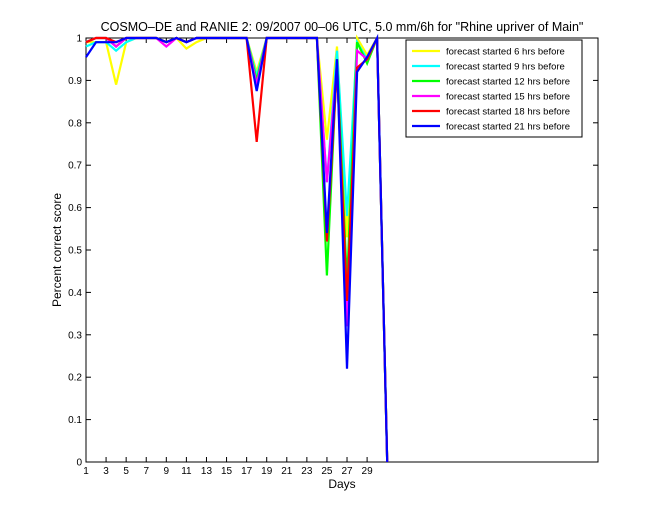 The width and height of the screenshot is (660, 520). Describe the element at coordinates (347, 471) in the screenshot. I see `x-tick-label: 27` at that location.